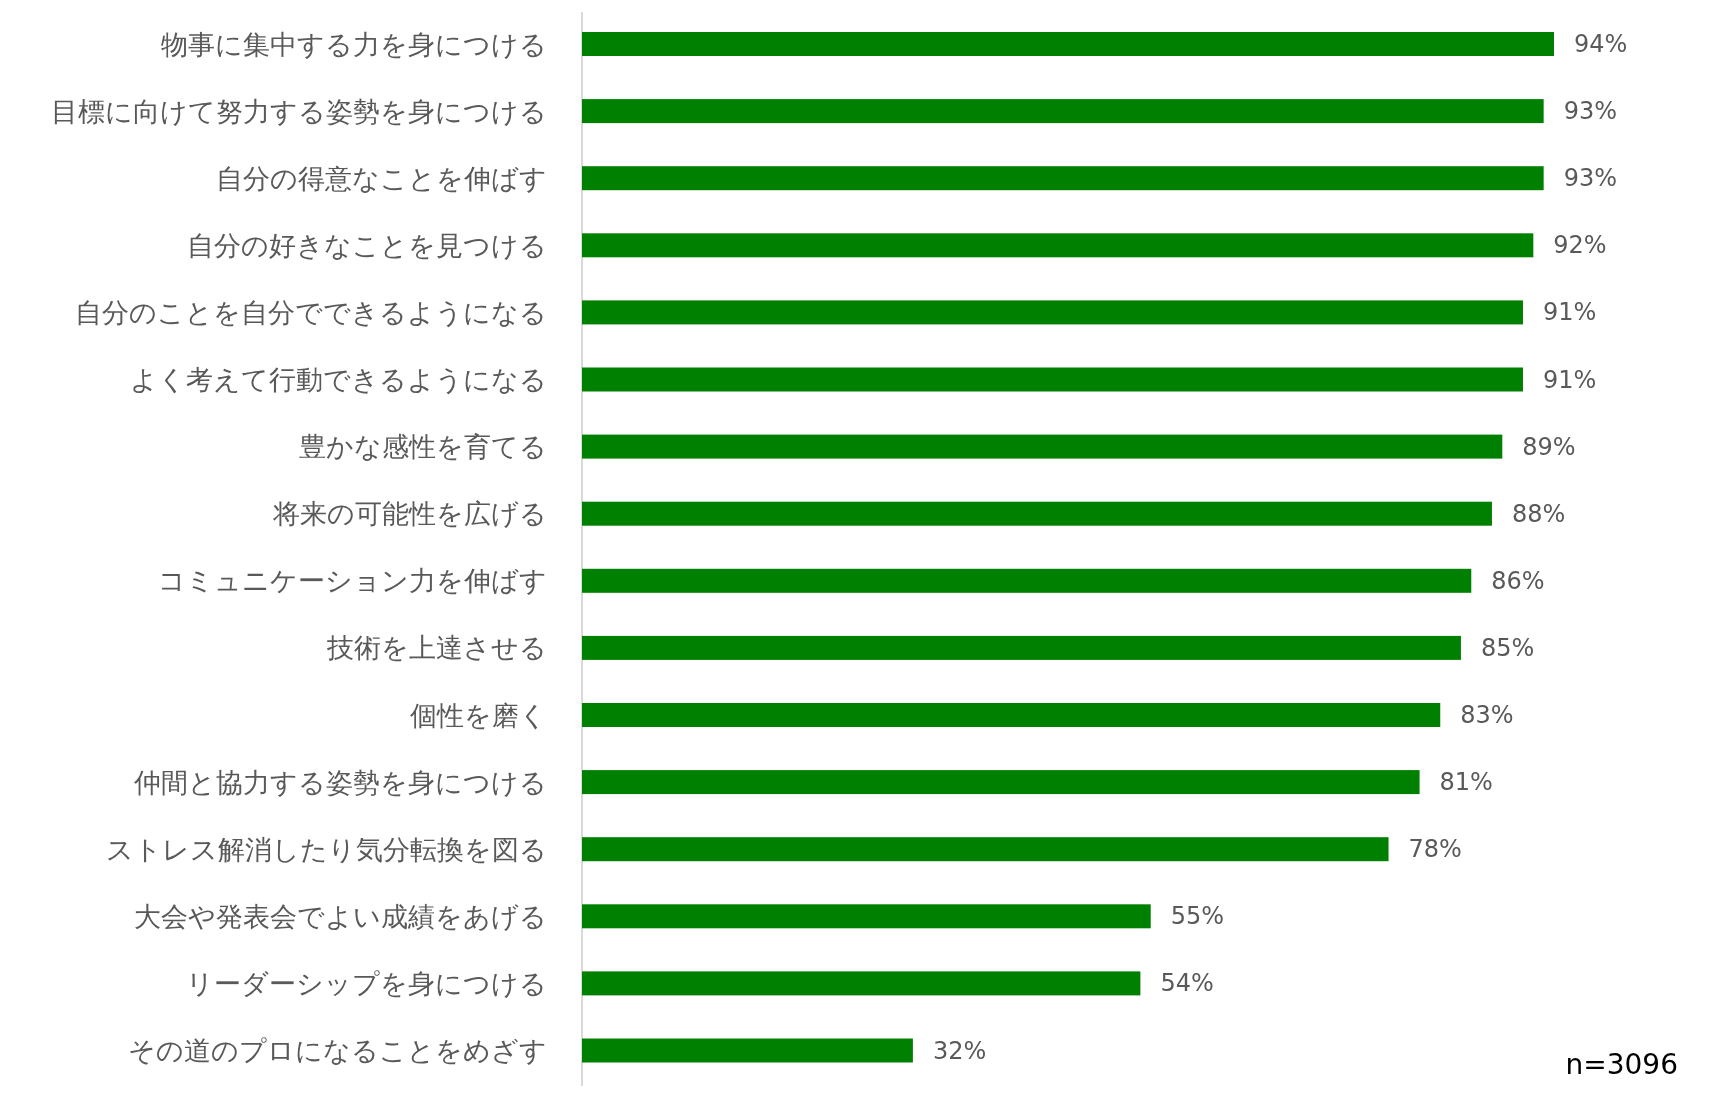  Describe the element at coordinates (1549, 446) in the screenshot. I see `data-label: 89%` at that location.